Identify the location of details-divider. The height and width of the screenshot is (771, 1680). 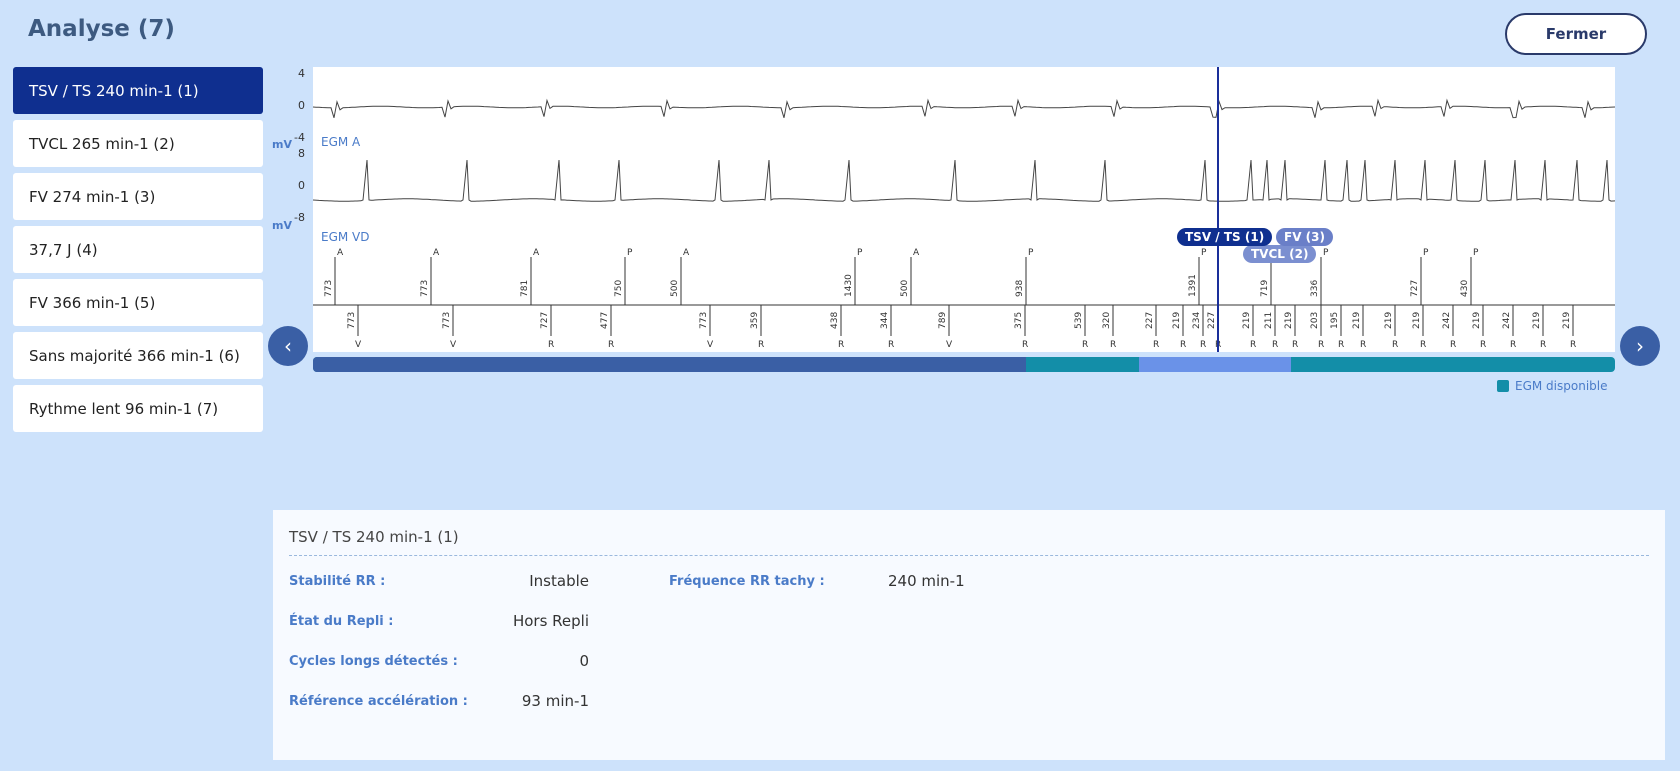
(969, 555).